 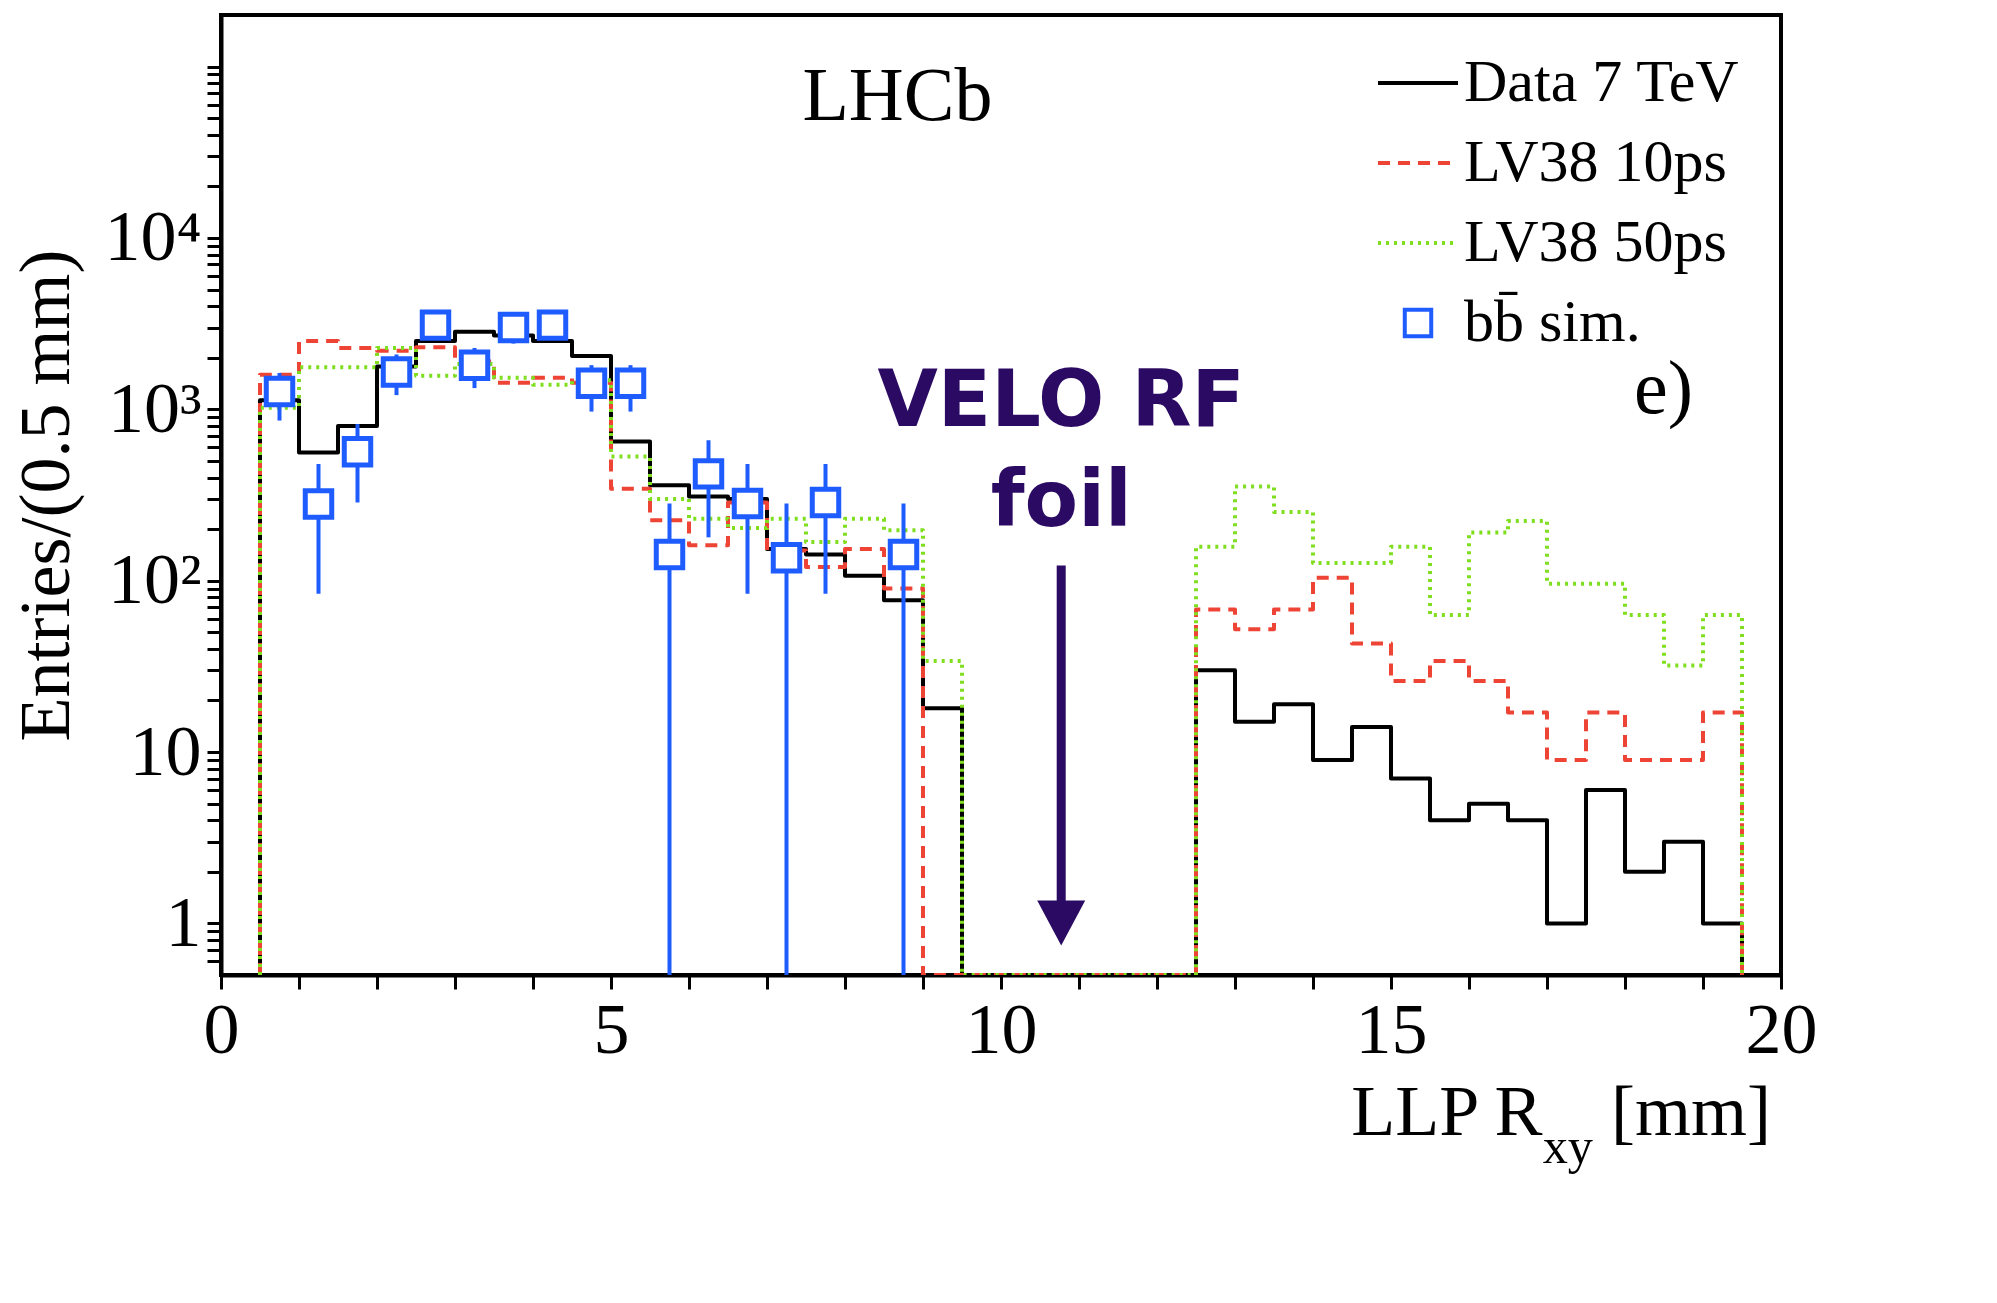 I want to click on y-axis-title: Entries/(0.5 mm), so click(x=45, y=495).